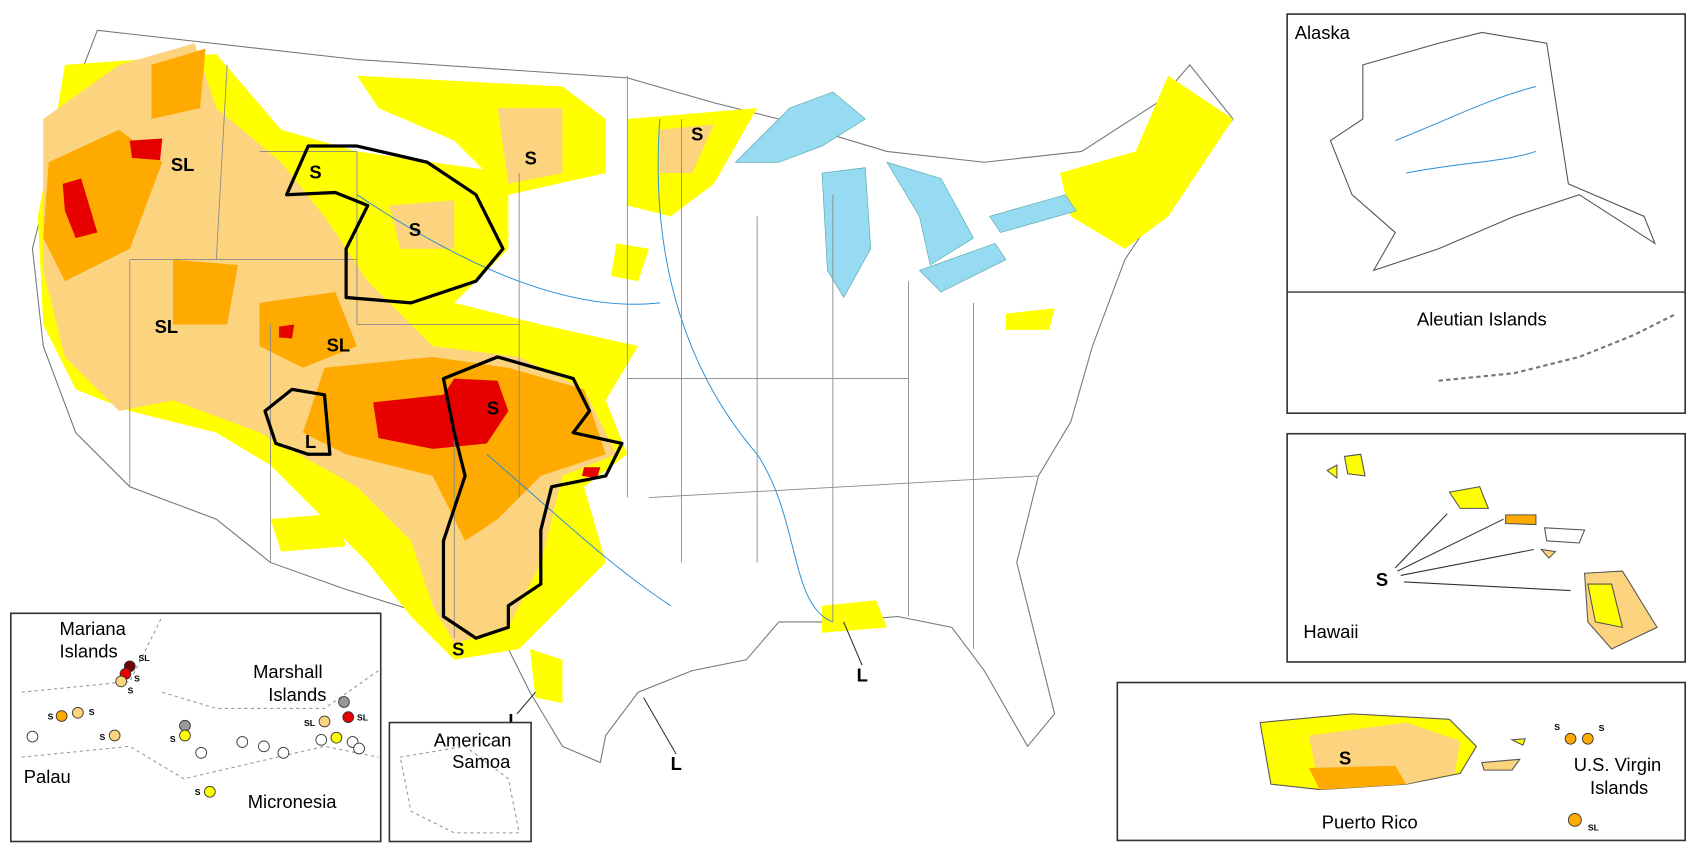 The image size is (1696, 848). Describe the element at coordinates (235, 729) in the screenshot. I see `pacific-dots` at that location.